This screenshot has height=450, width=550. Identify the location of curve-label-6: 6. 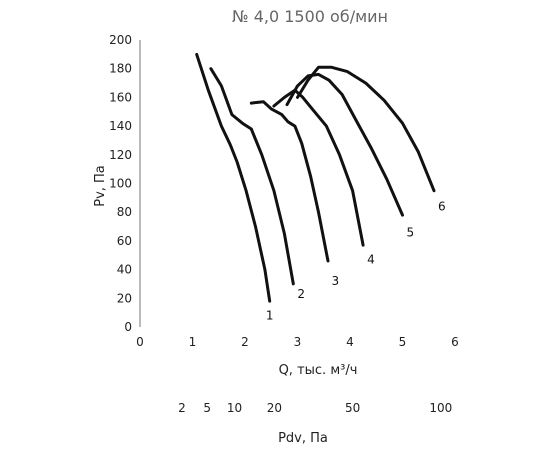
(442, 206).